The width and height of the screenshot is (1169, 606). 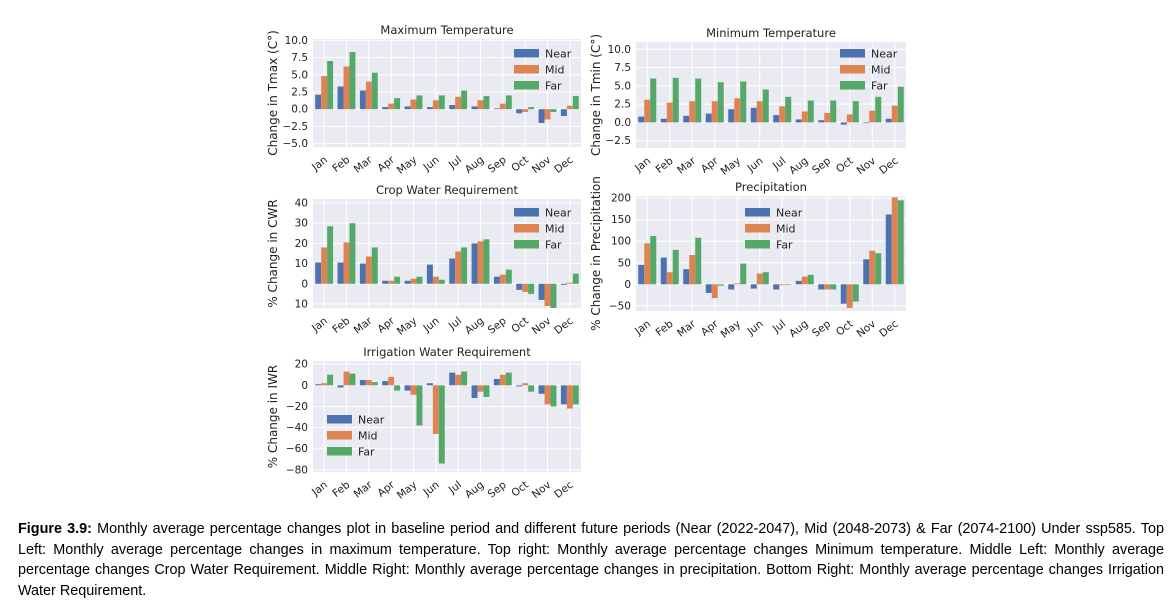 I want to click on y-axis-label: Change in Tmax (C°), so click(x=273, y=93).